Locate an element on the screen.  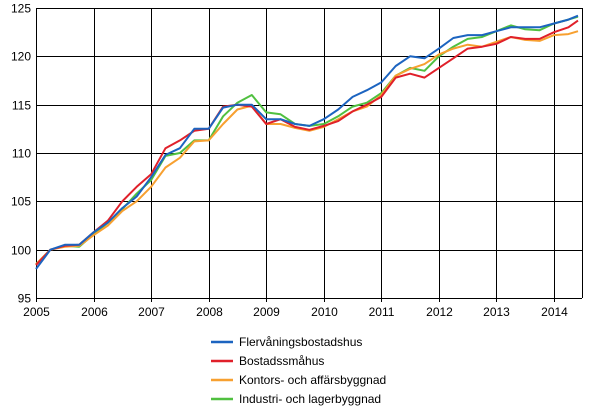
legend-label: Bostadssmåhus is located at coordinates (281, 361).